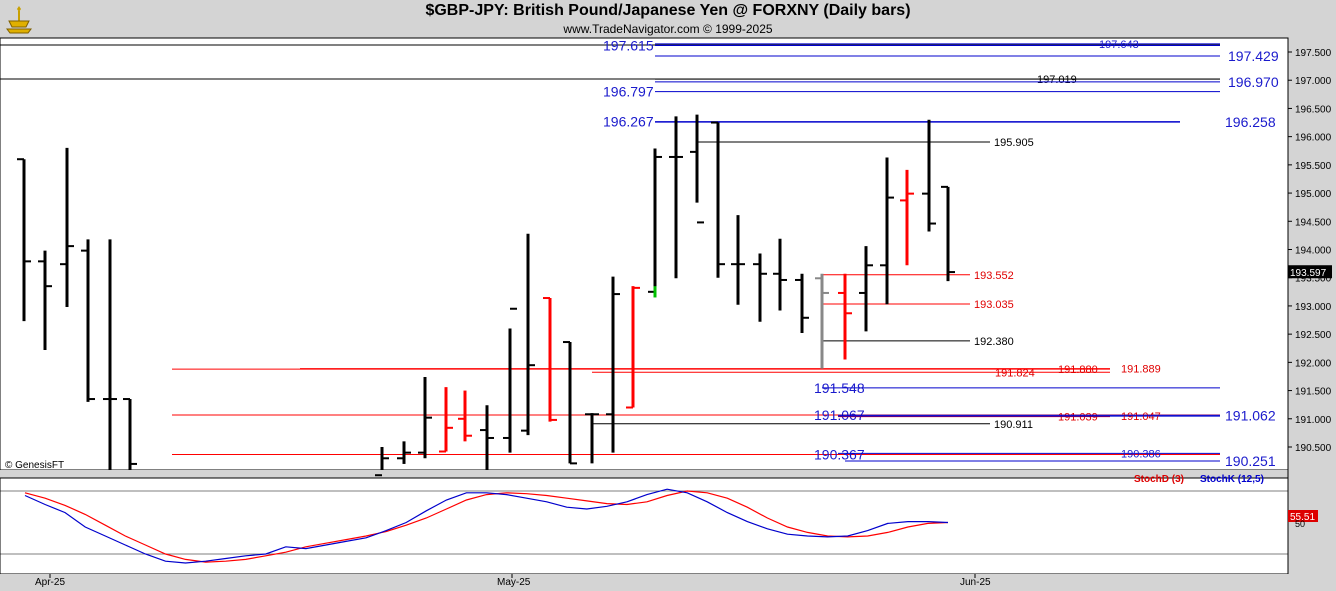 Image resolution: width=1336 pixels, height=591 pixels. Describe the element at coordinates (1313, 392) in the screenshot. I see `y-tick-label: 191.500` at that location.